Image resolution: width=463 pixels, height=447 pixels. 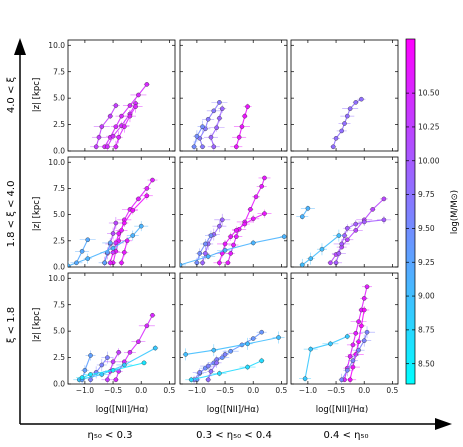 What do you see at coordinates (233, 212) in the screenshot?
I see `panel-r1-c1` at bounding box center [233, 212].